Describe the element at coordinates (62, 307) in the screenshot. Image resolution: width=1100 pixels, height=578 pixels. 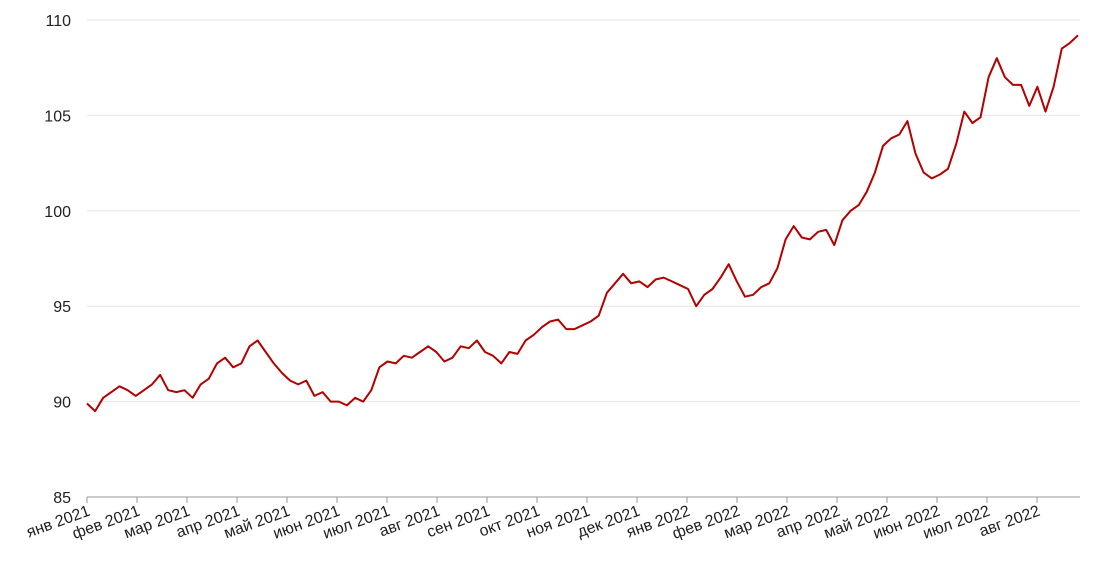
I see `y-tick-label: 95` at that location.